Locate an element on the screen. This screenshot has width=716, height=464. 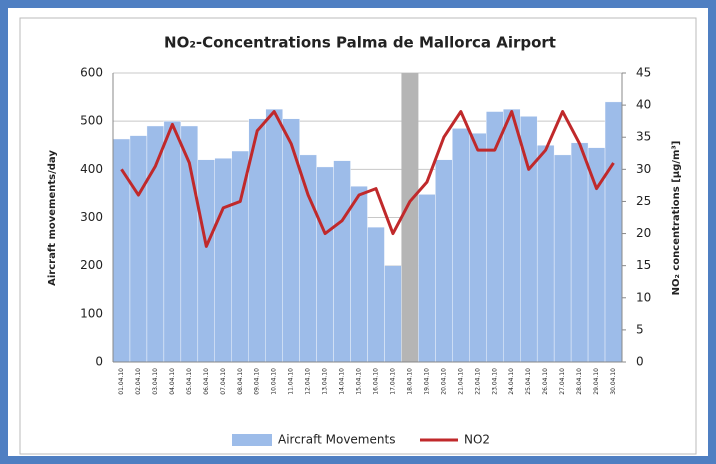
x-tick-label: 27.04.10 is located at coordinates (562, 381).